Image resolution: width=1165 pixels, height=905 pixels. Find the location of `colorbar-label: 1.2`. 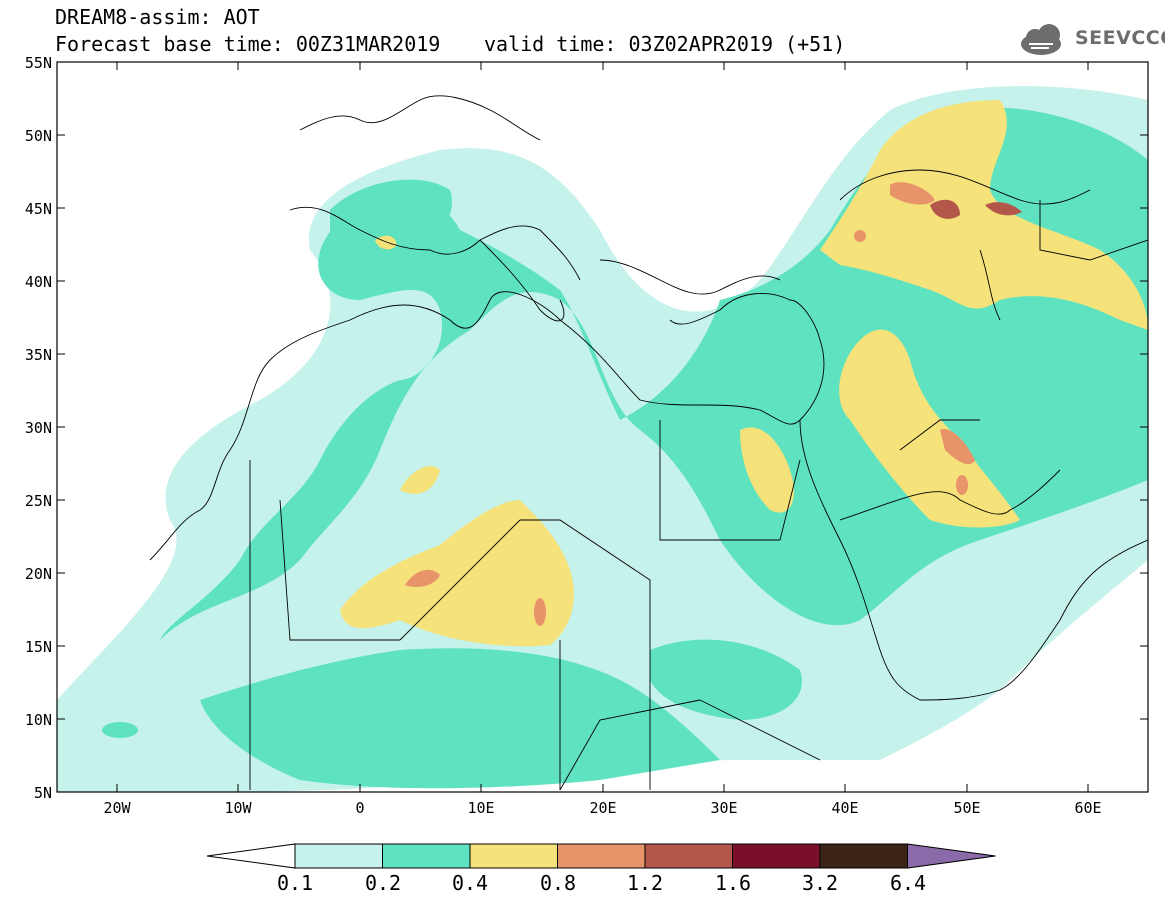

colorbar-label: 1.2 is located at coordinates (645, 883).